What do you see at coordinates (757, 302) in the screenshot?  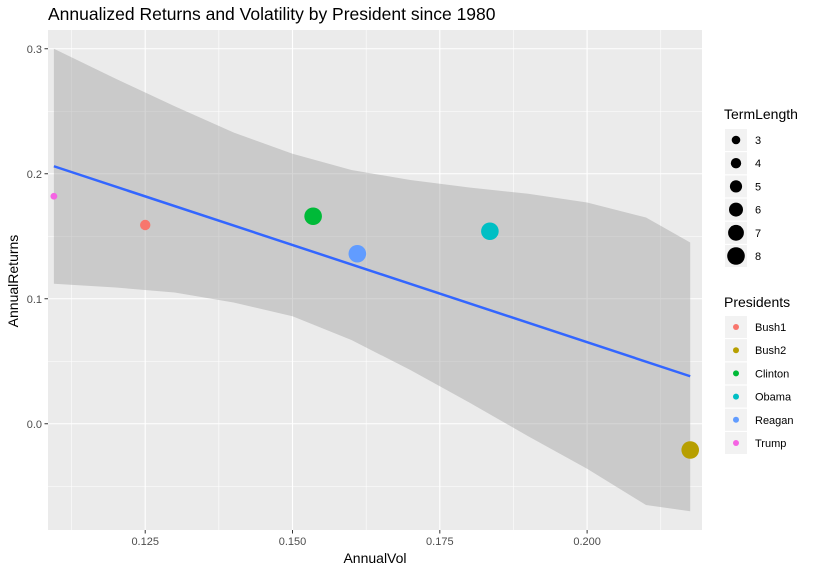 I see `legend-color-title: Presidents` at bounding box center [757, 302].